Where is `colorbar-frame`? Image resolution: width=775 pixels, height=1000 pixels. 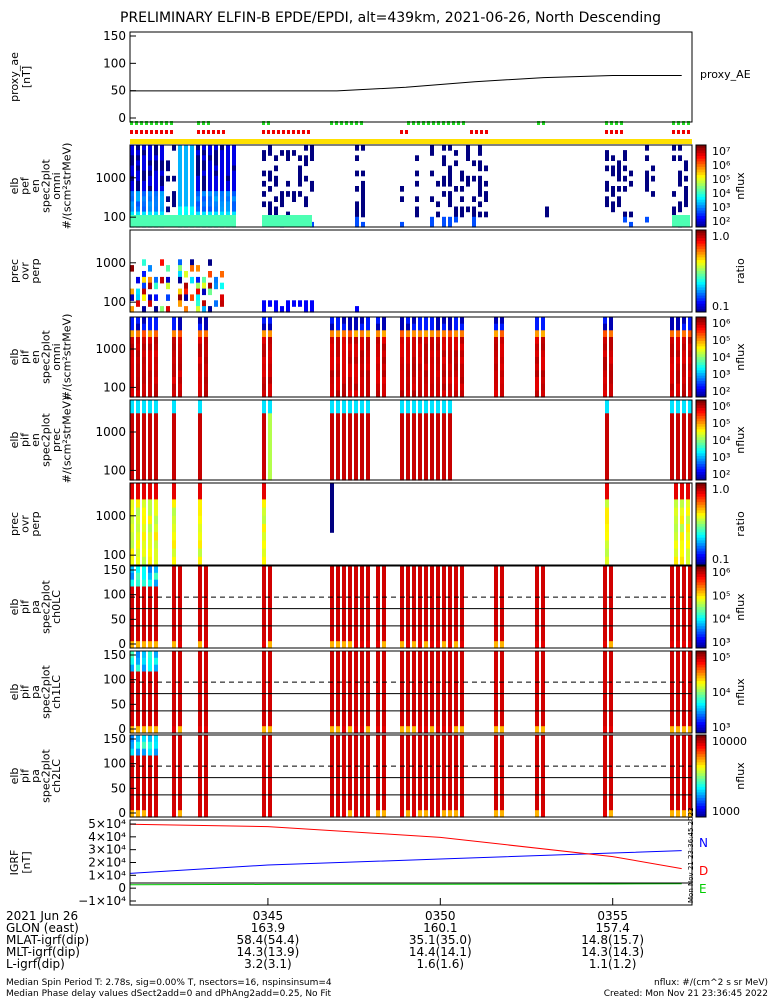
colorbar-frame is located at coordinates (701, 440).